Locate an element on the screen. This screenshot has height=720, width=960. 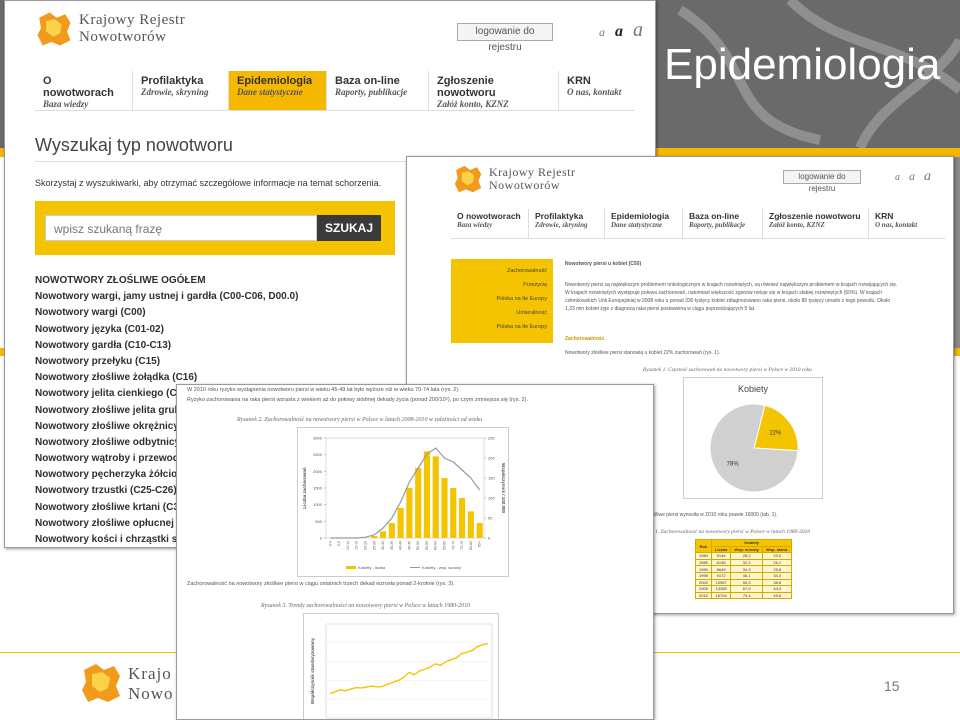
cancer-list-item: Nowotwory złośliwe okrężnicy ( is located at coordinates (110, 426).